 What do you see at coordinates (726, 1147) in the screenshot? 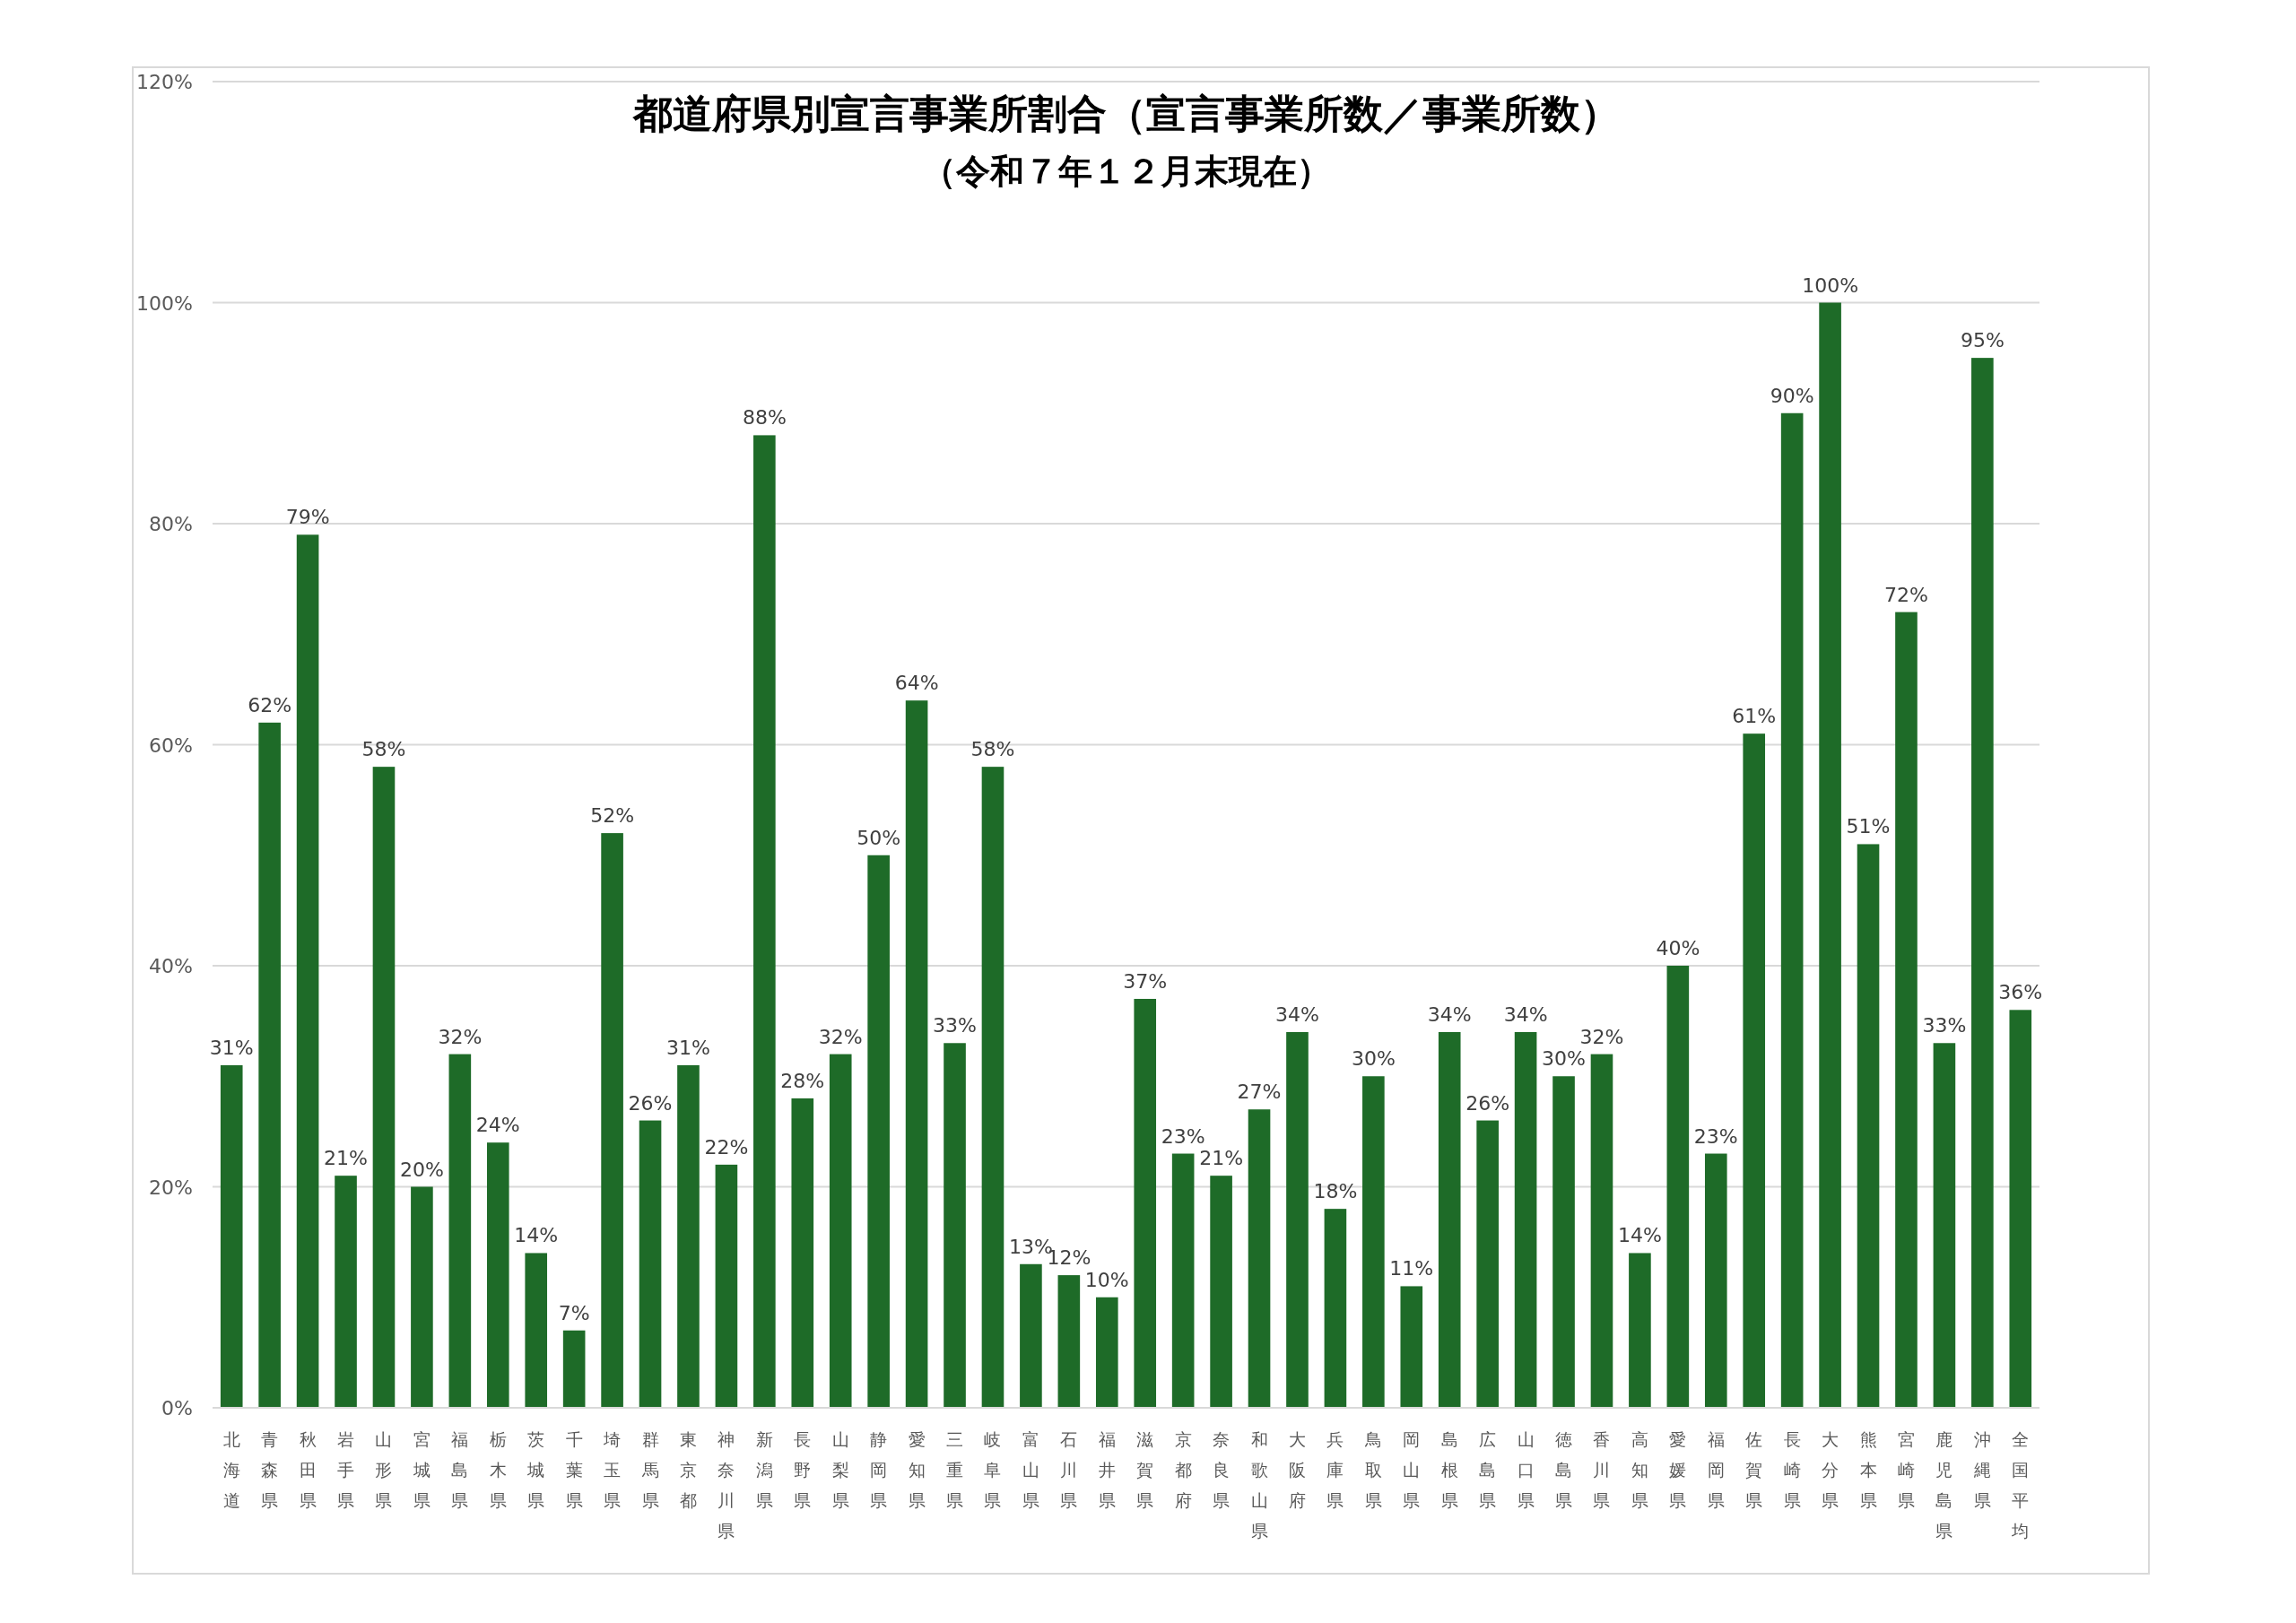
I see `data-label: 22%` at bounding box center [726, 1147].